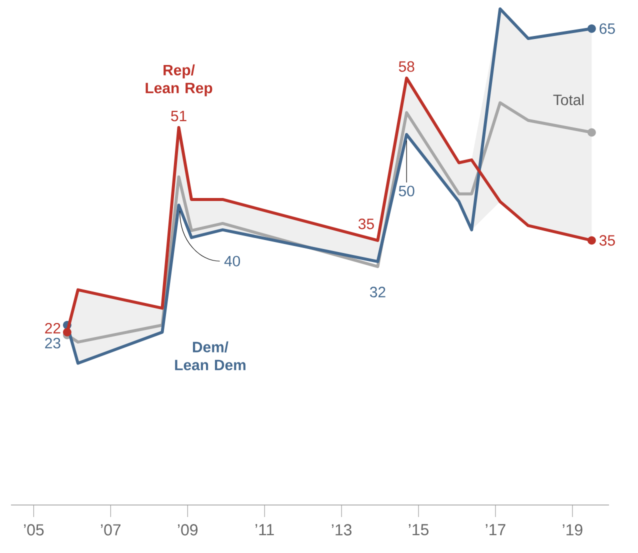 This screenshot has height=553, width=638. I want to click on x-tick-label: ’07, so click(110, 530).